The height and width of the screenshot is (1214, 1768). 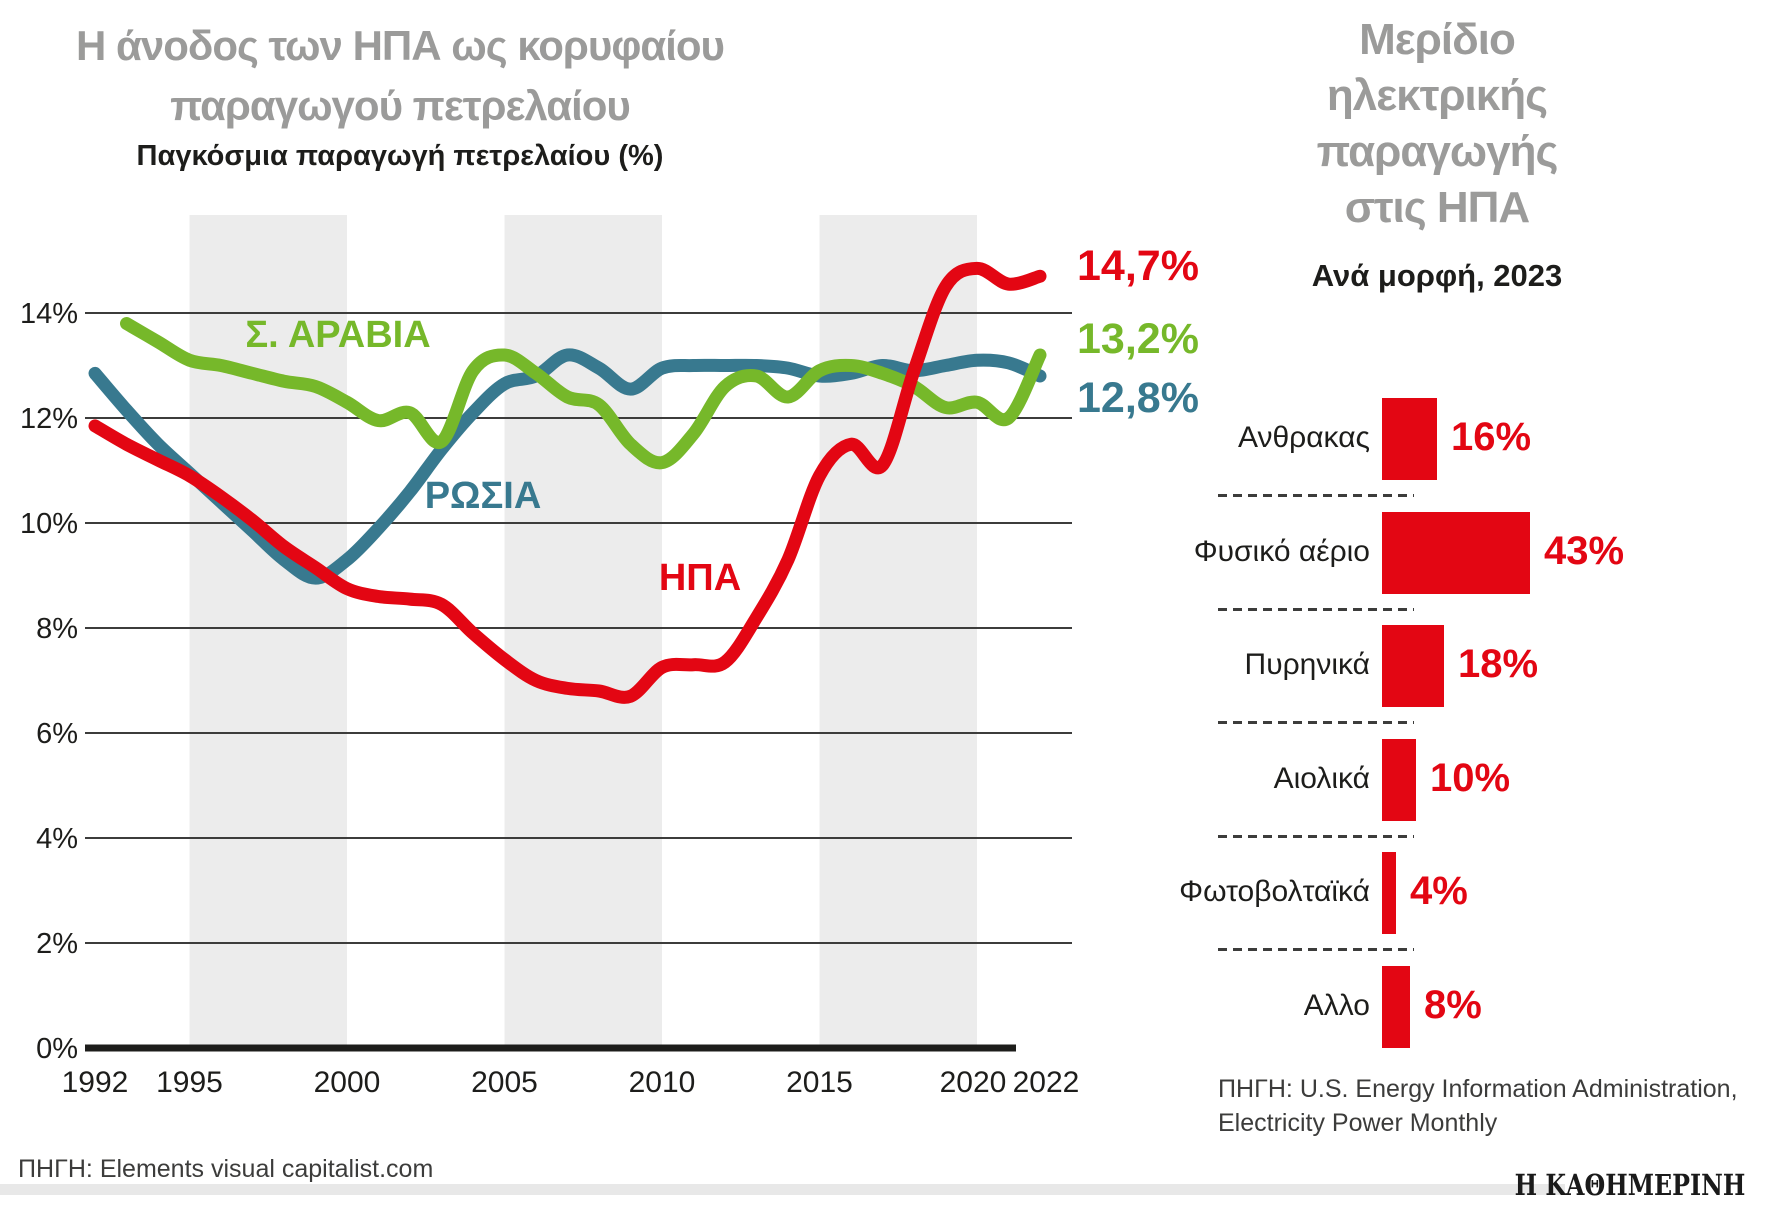 I want to click on right-chart-title-line4: στις ΗΠΑ, so click(x=1437, y=207).